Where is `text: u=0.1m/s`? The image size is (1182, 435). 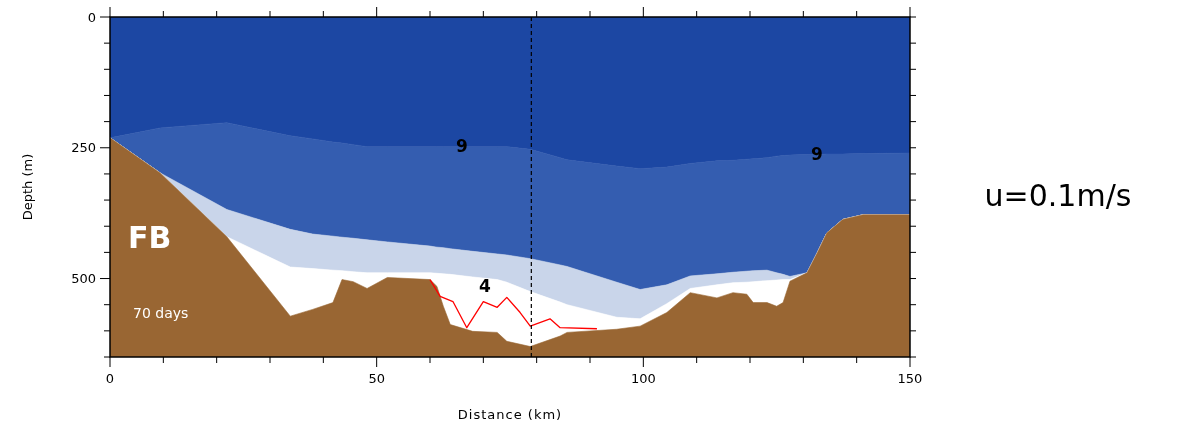
text: u=0.1m/s is located at coordinates (1058, 195).